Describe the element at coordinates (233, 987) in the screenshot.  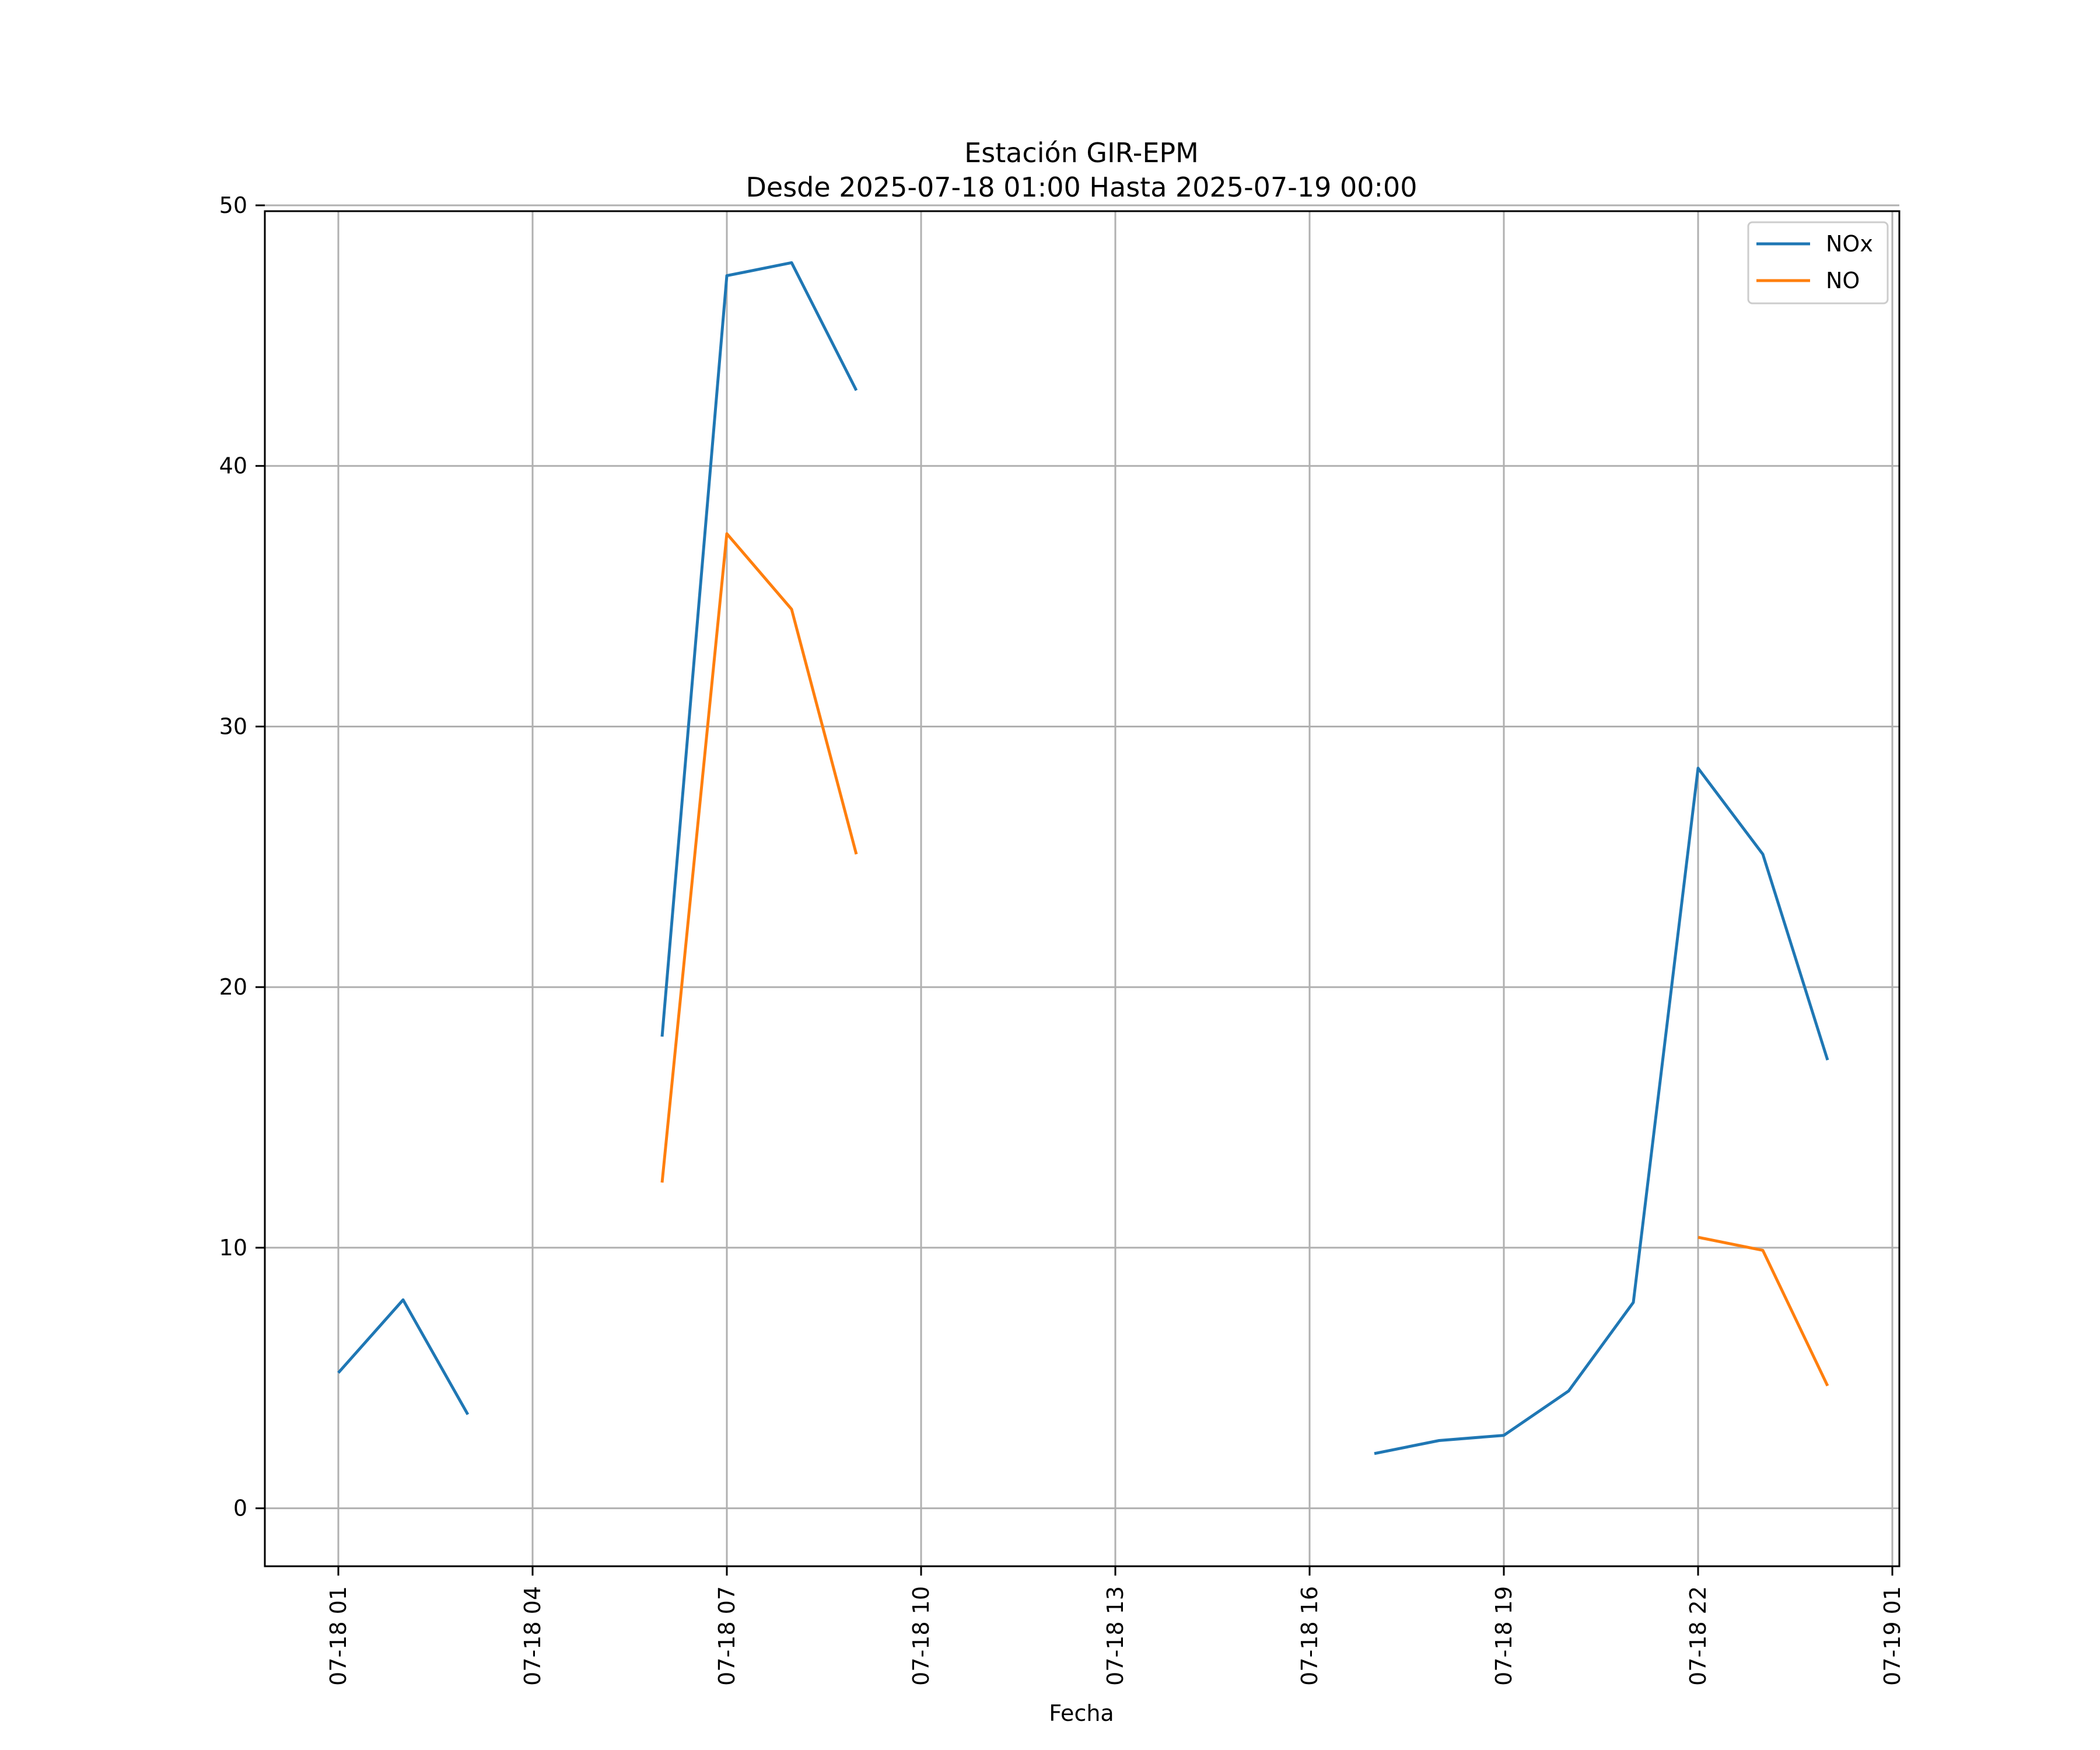
I see `y-tick-label: 20` at that location.